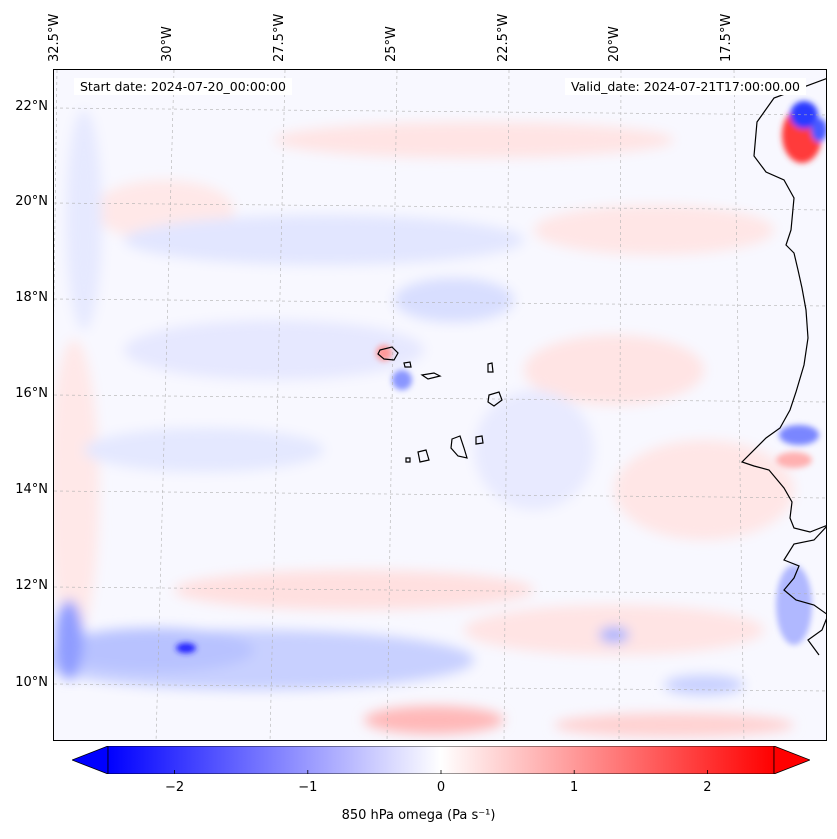 The image size is (837, 839). I want to click on colorbar-tick-label: 0, so click(441, 787).